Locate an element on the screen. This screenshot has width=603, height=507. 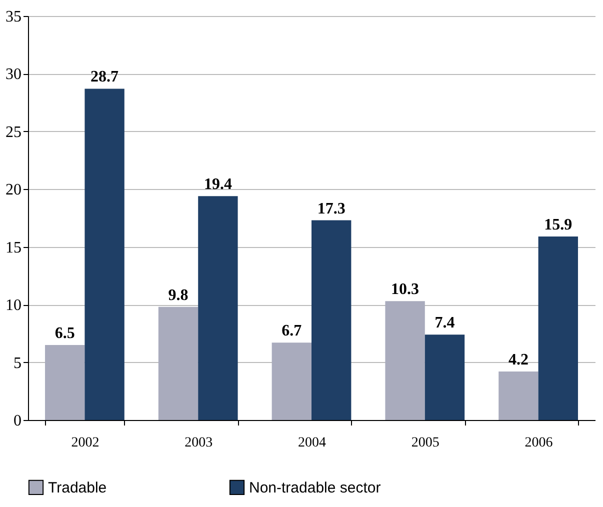
x-tick-label: 2004 is located at coordinates (312, 443).